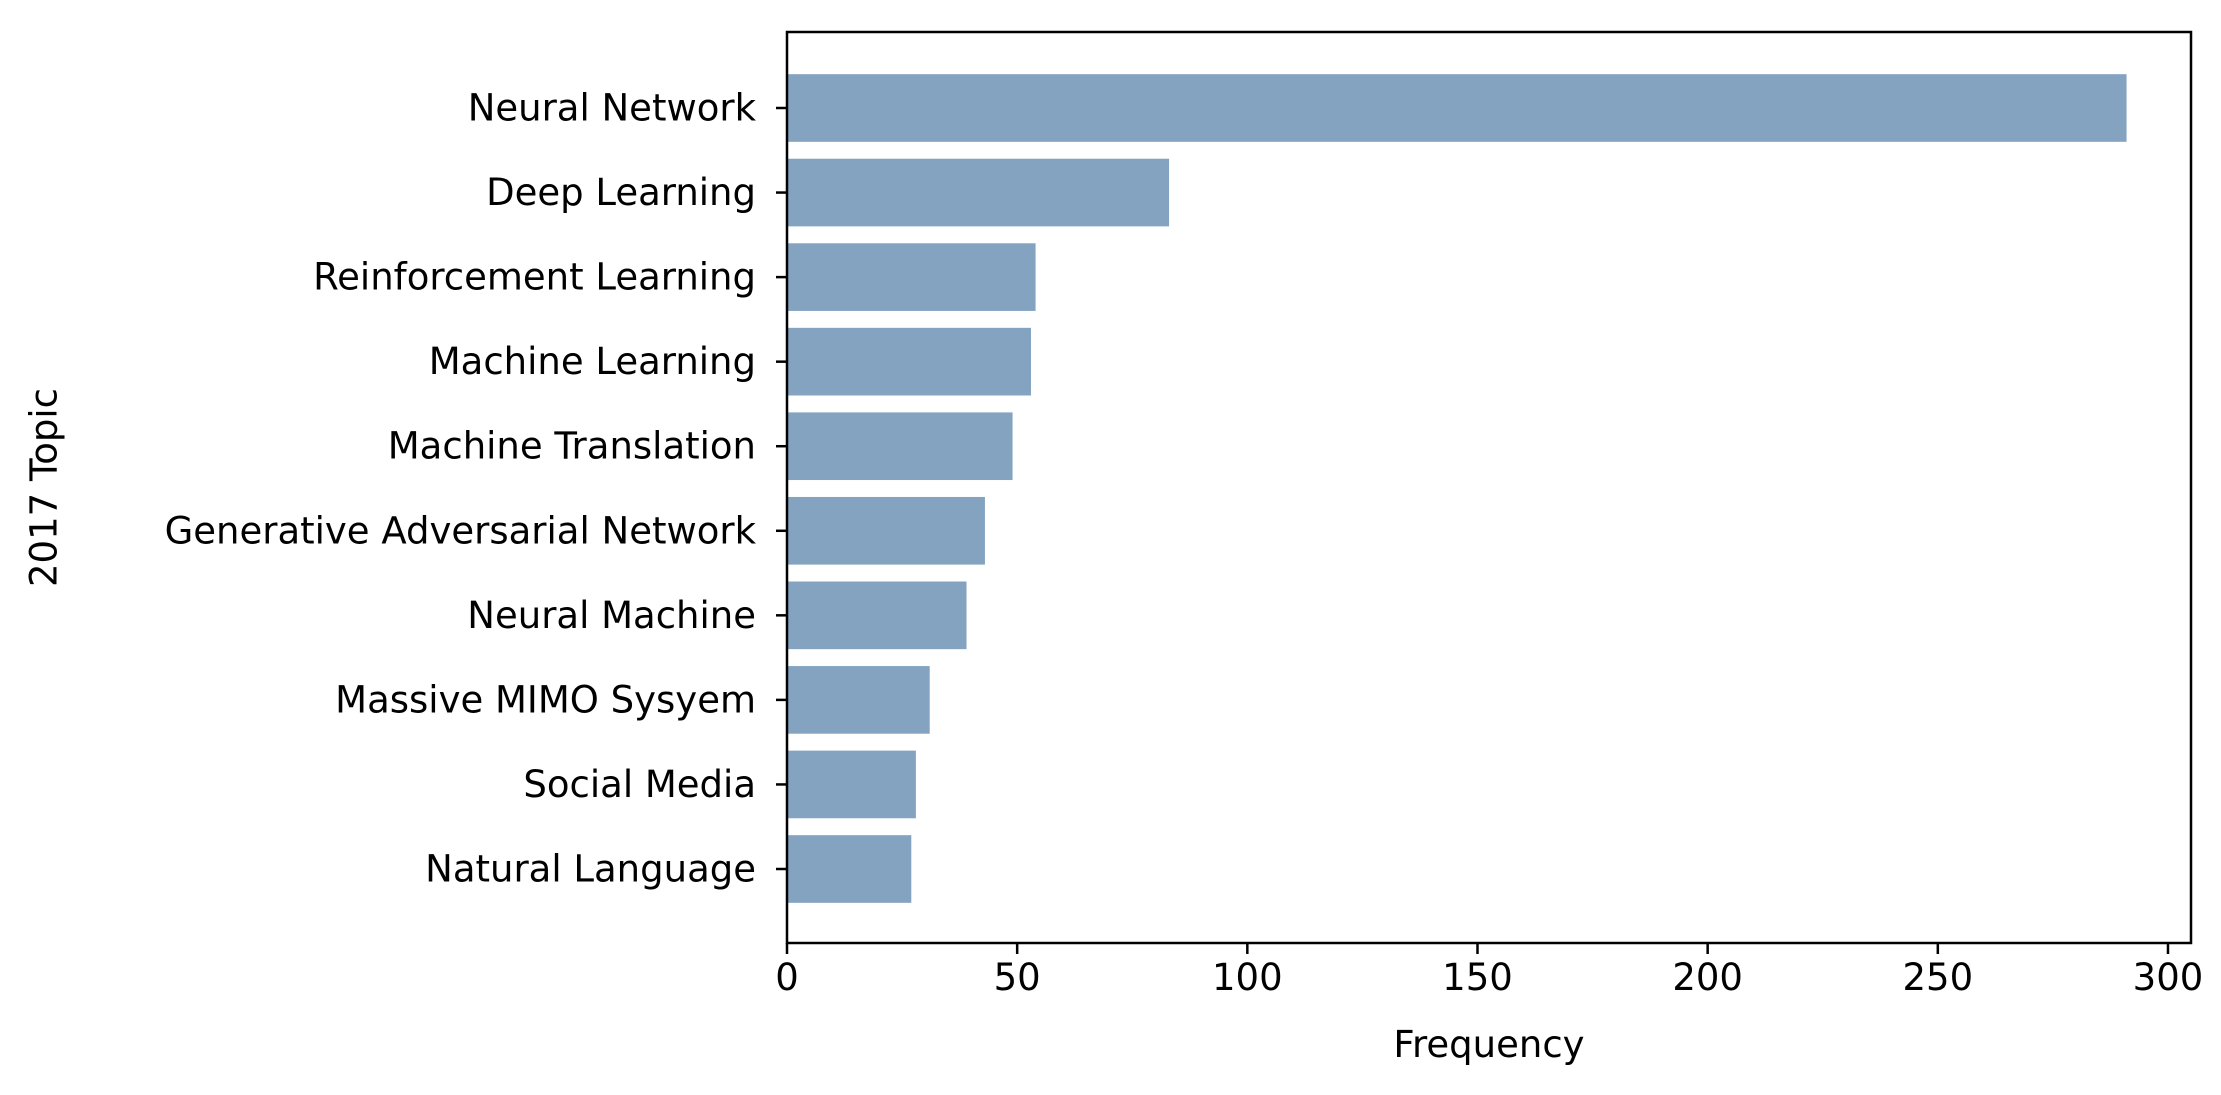 This screenshot has width=2221, height=1095. I want to click on x-tick-label: 50, so click(1017, 977).